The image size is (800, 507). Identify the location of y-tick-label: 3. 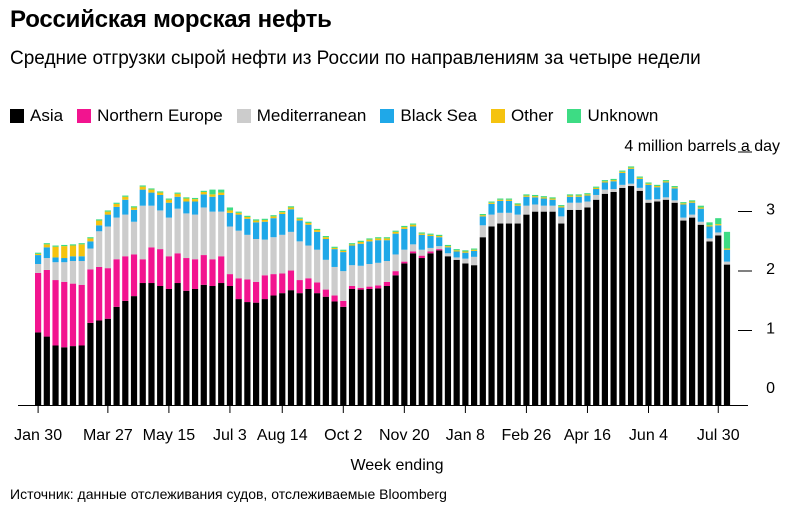
(770, 210).